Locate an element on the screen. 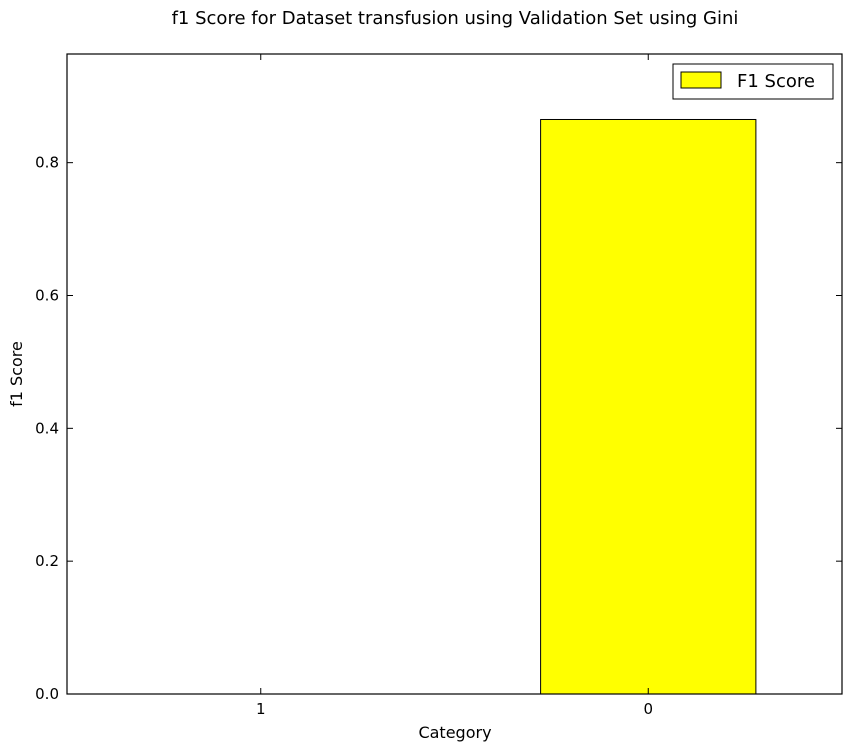  y-tick-label: 0.4 is located at coordinates (47, 428).